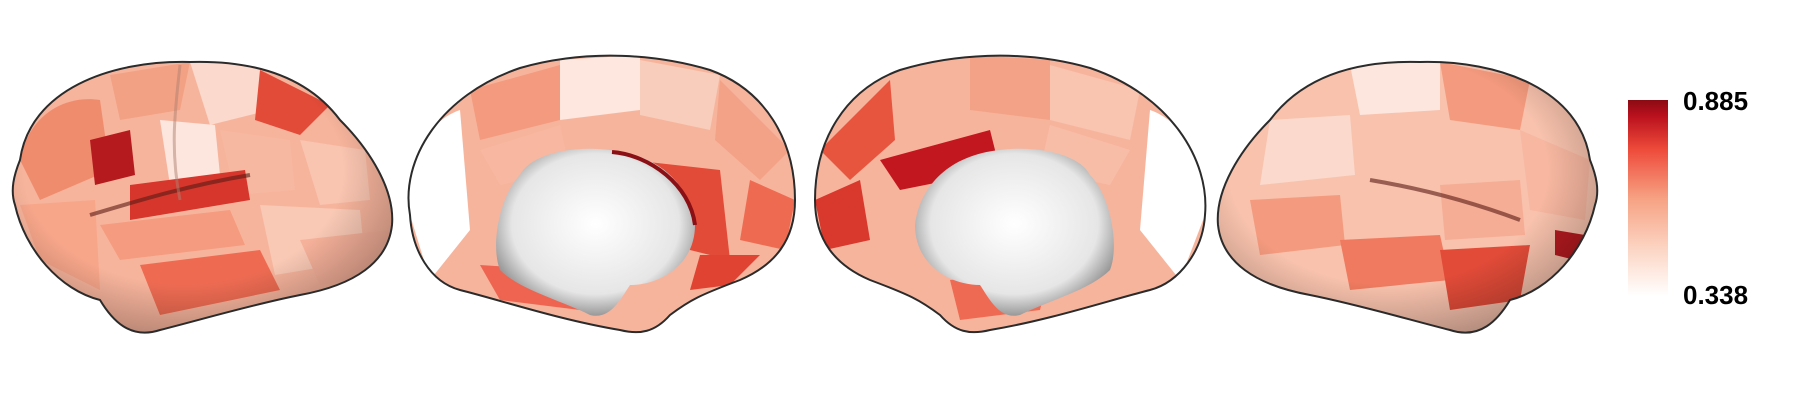  I want to click on colorbar, so click(1648, 198).